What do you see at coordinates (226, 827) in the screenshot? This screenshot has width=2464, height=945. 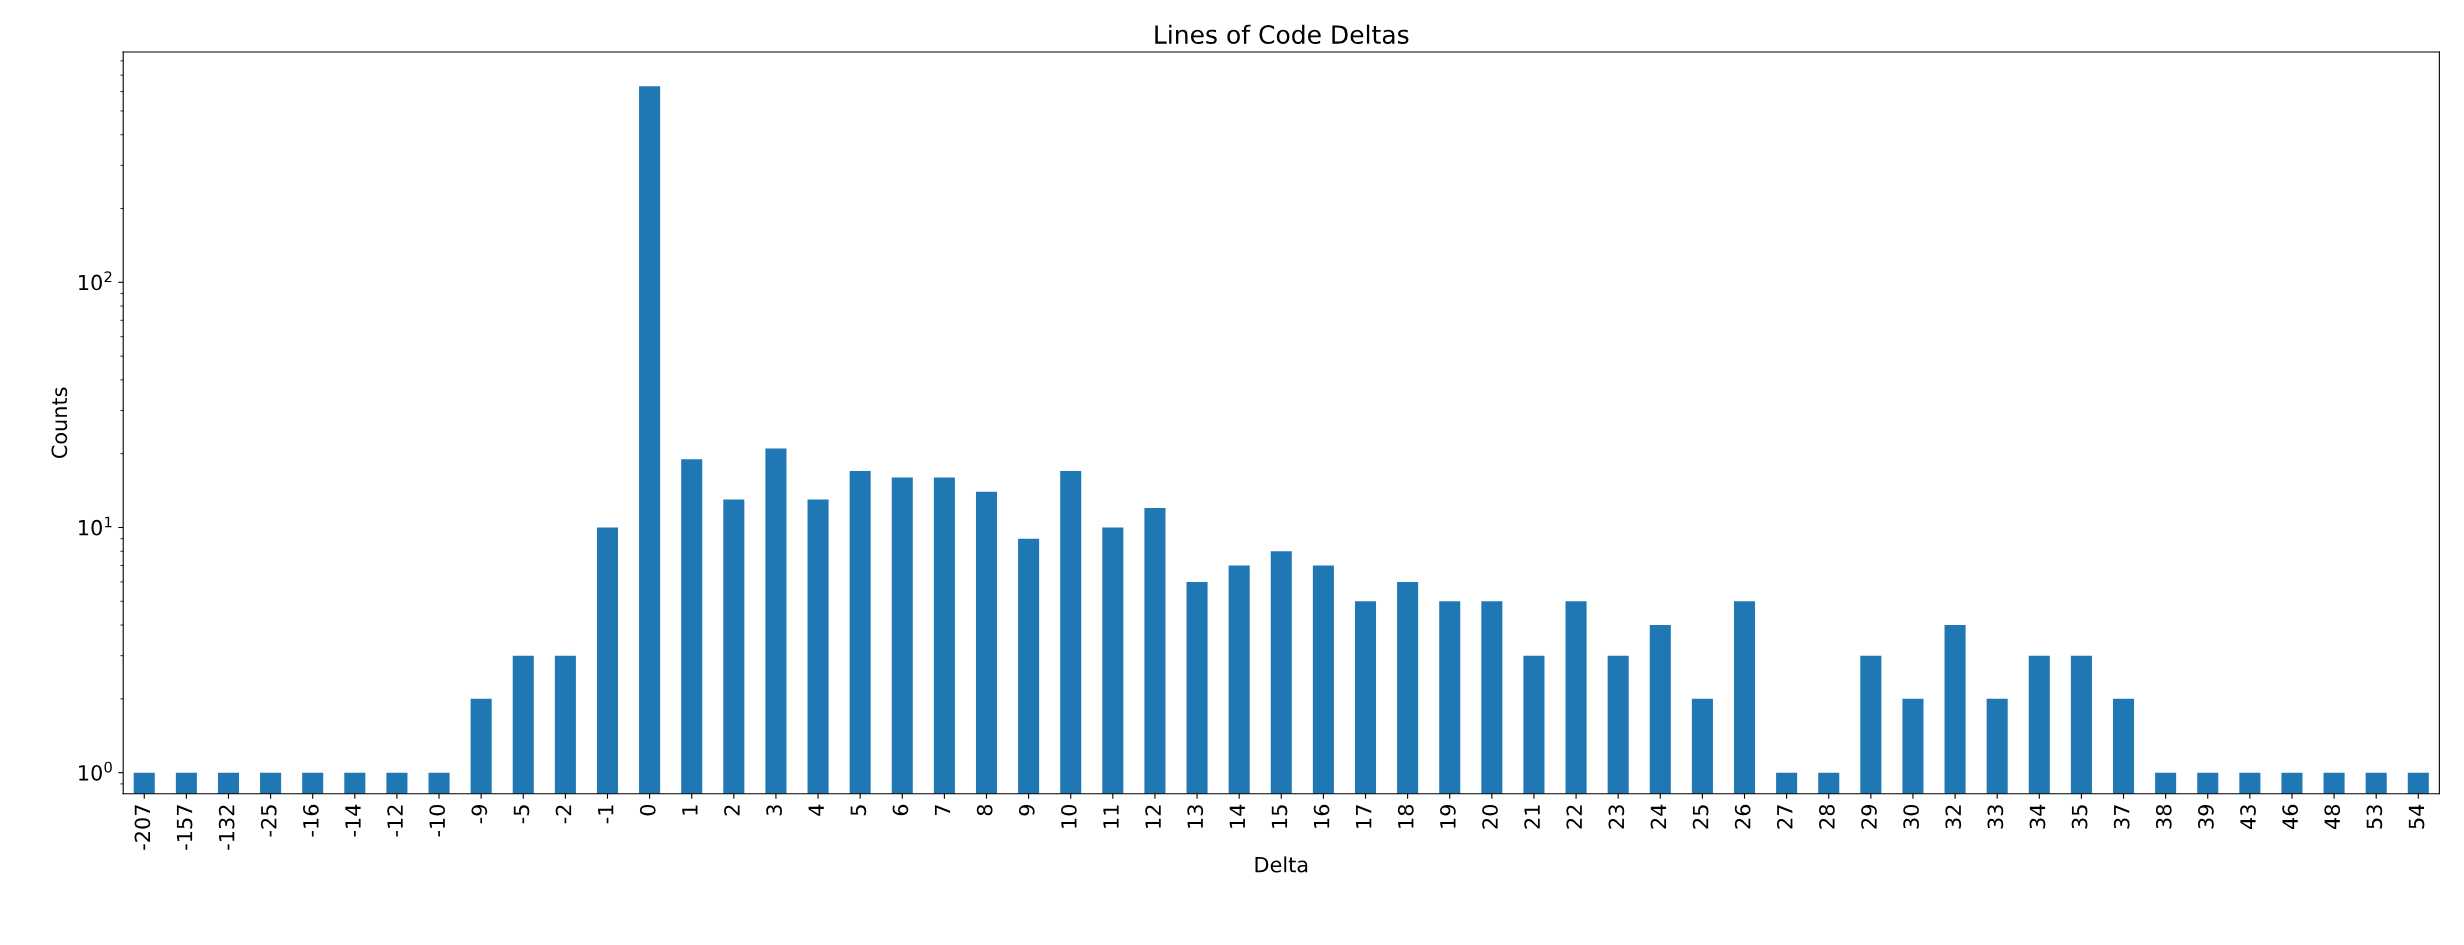 I see `x-tick-label: -132` at bounding box center [226, 827].